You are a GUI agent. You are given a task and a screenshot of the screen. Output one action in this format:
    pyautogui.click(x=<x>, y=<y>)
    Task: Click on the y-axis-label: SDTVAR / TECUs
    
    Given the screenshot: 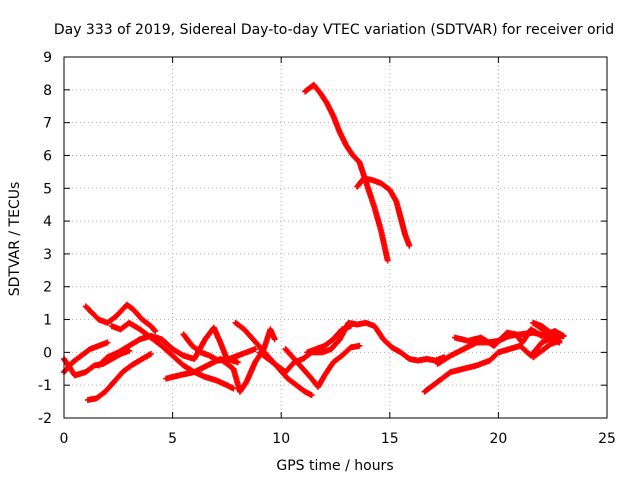 What is the action you would take?
    pyautogui.click(x=15, y=239)
    